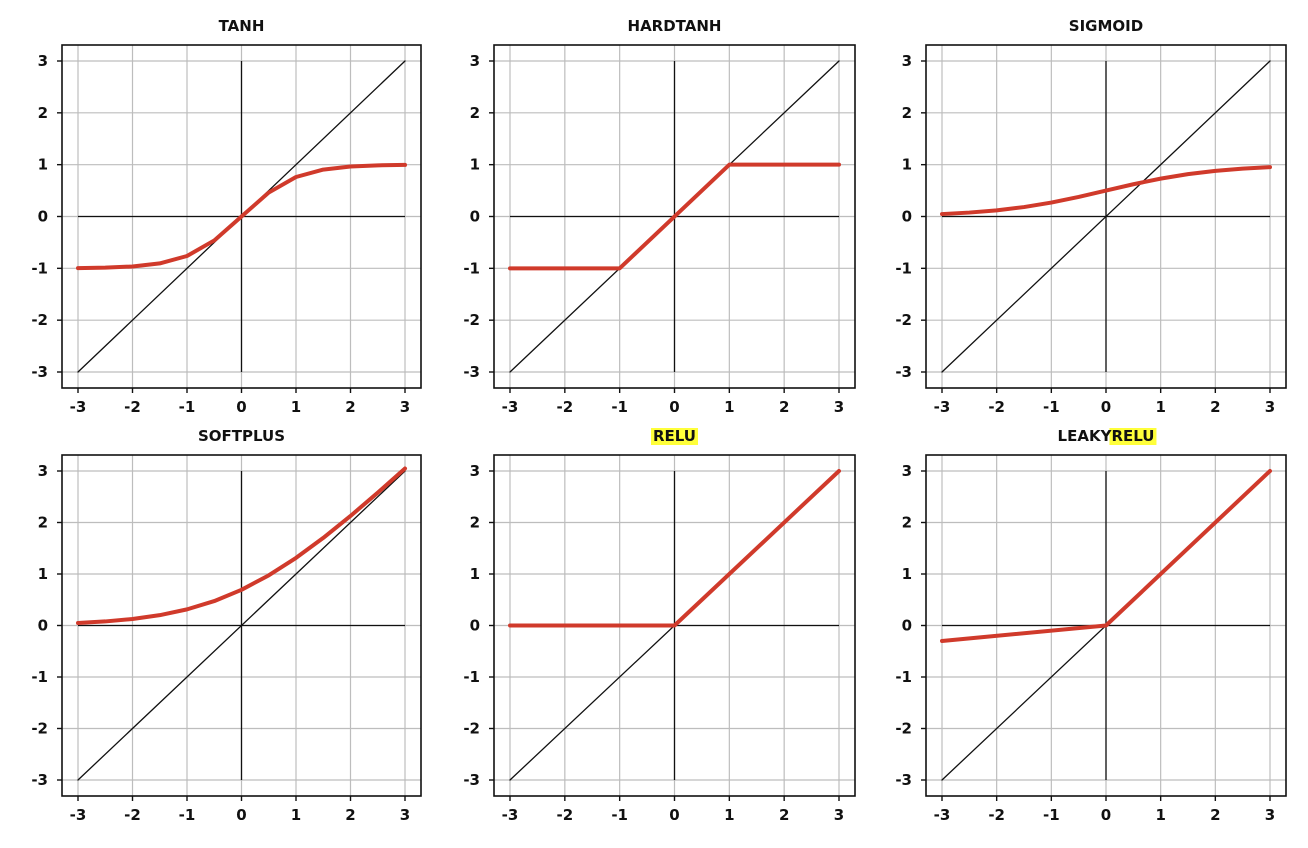 Image resolution: width=1308 pixels, height=848 pixels. I want to click on title-part: HARDTANH, so click(675, 26).